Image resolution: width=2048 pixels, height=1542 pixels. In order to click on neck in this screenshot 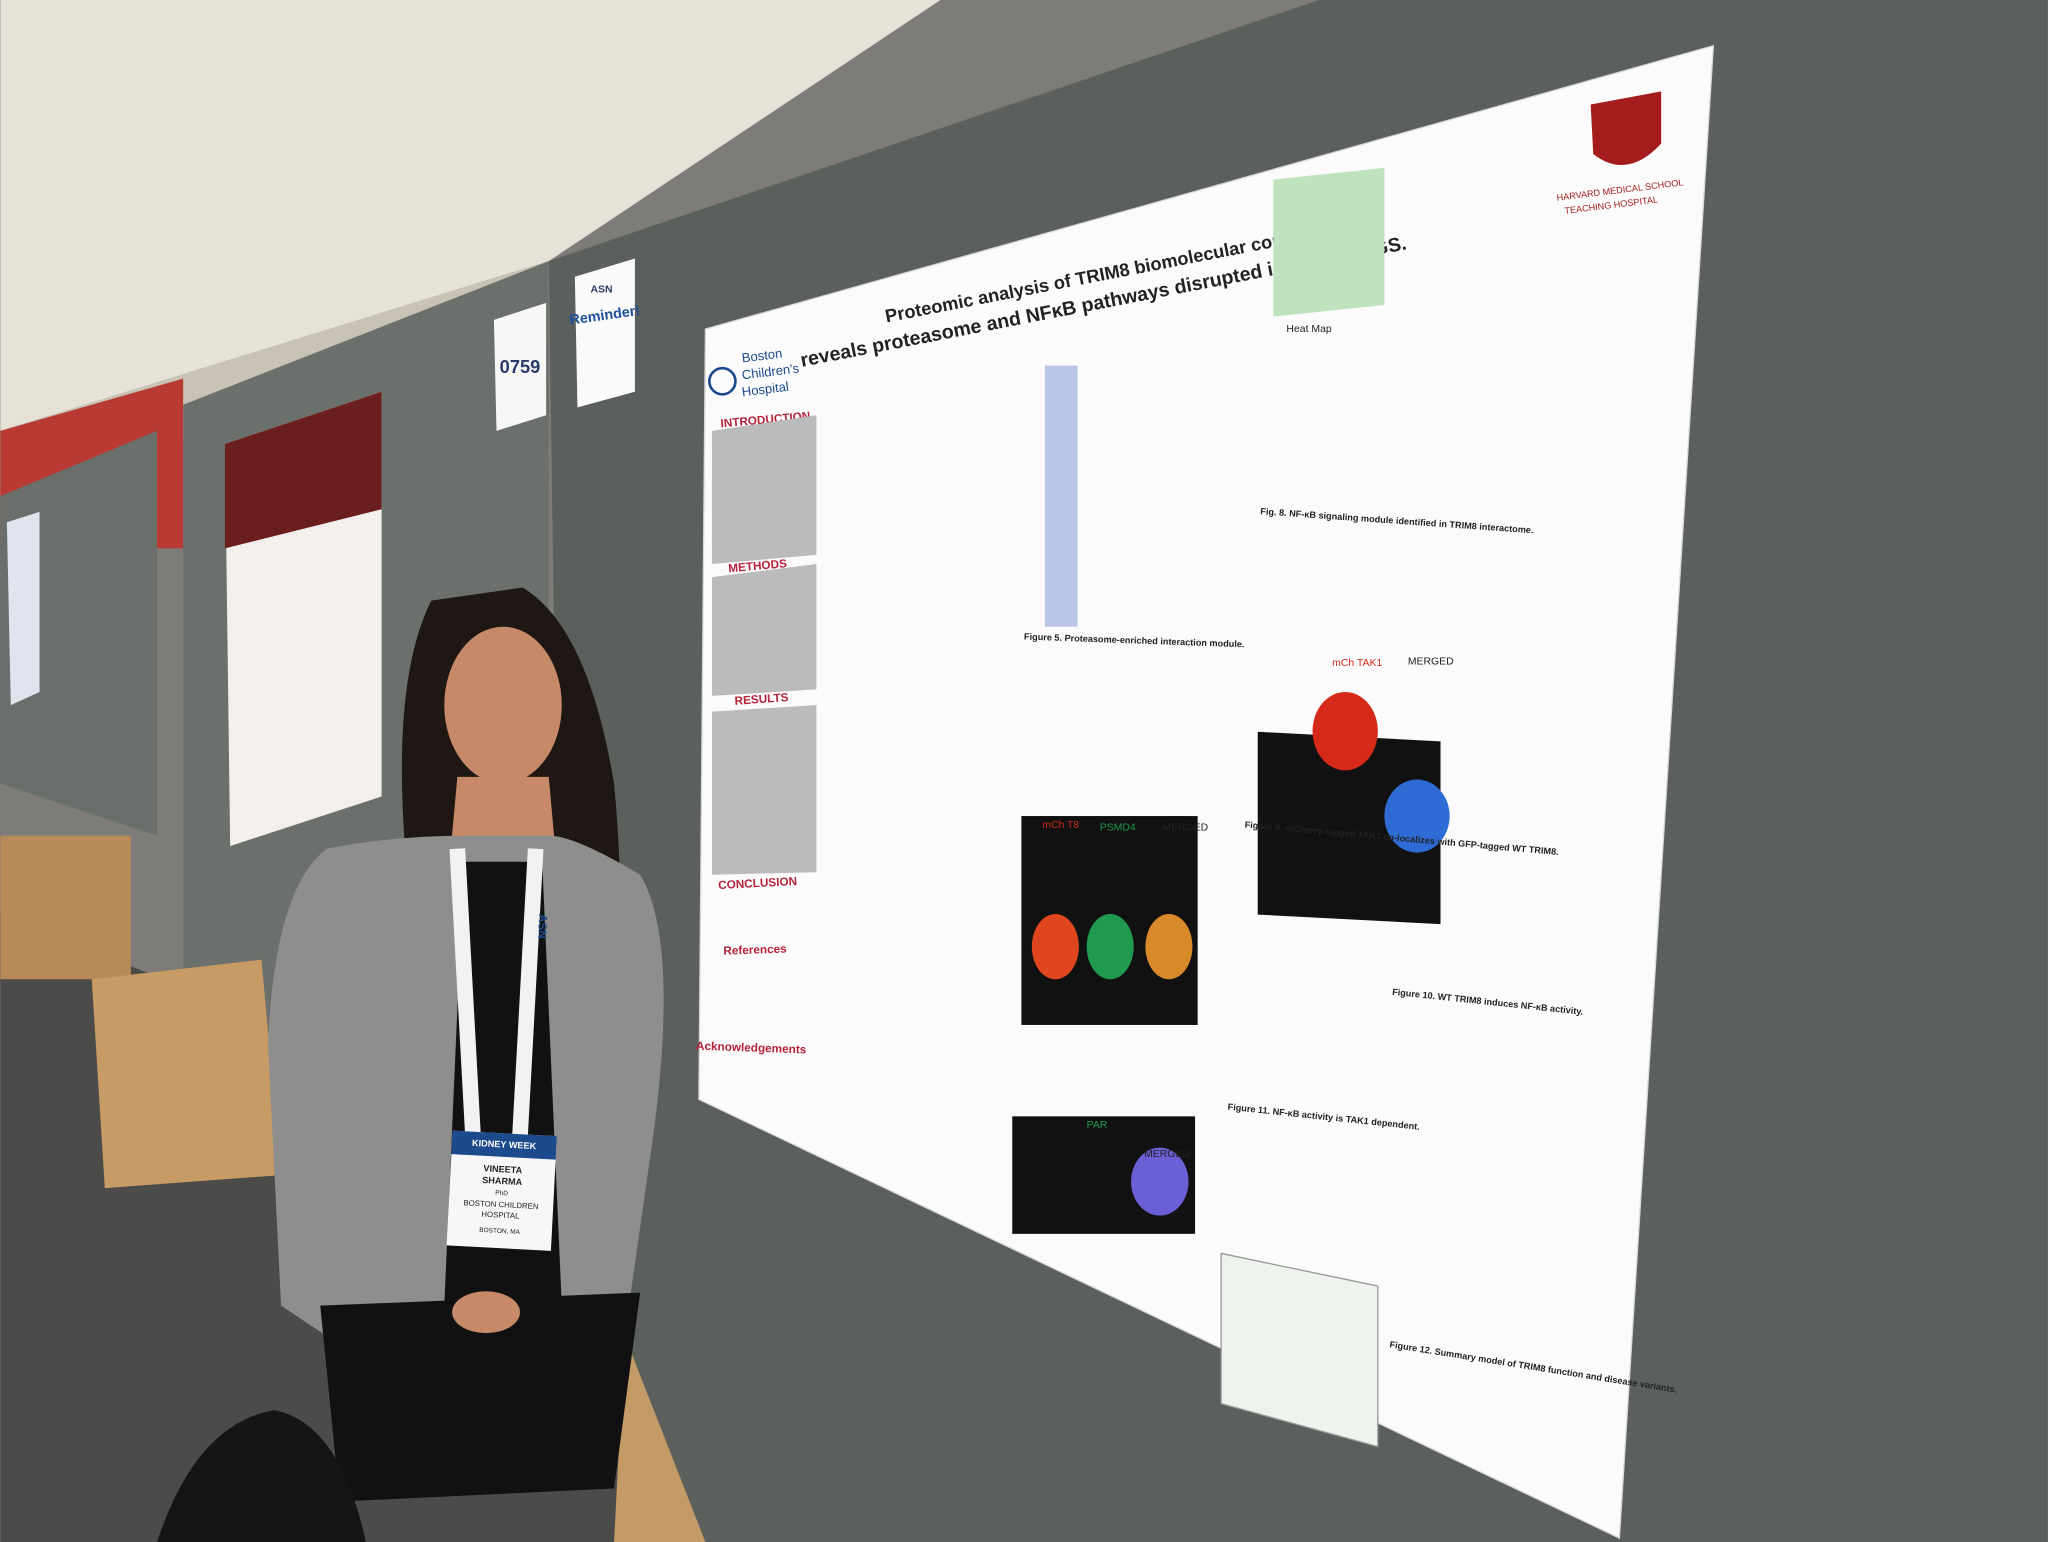, I will do `click(503, 812)`.